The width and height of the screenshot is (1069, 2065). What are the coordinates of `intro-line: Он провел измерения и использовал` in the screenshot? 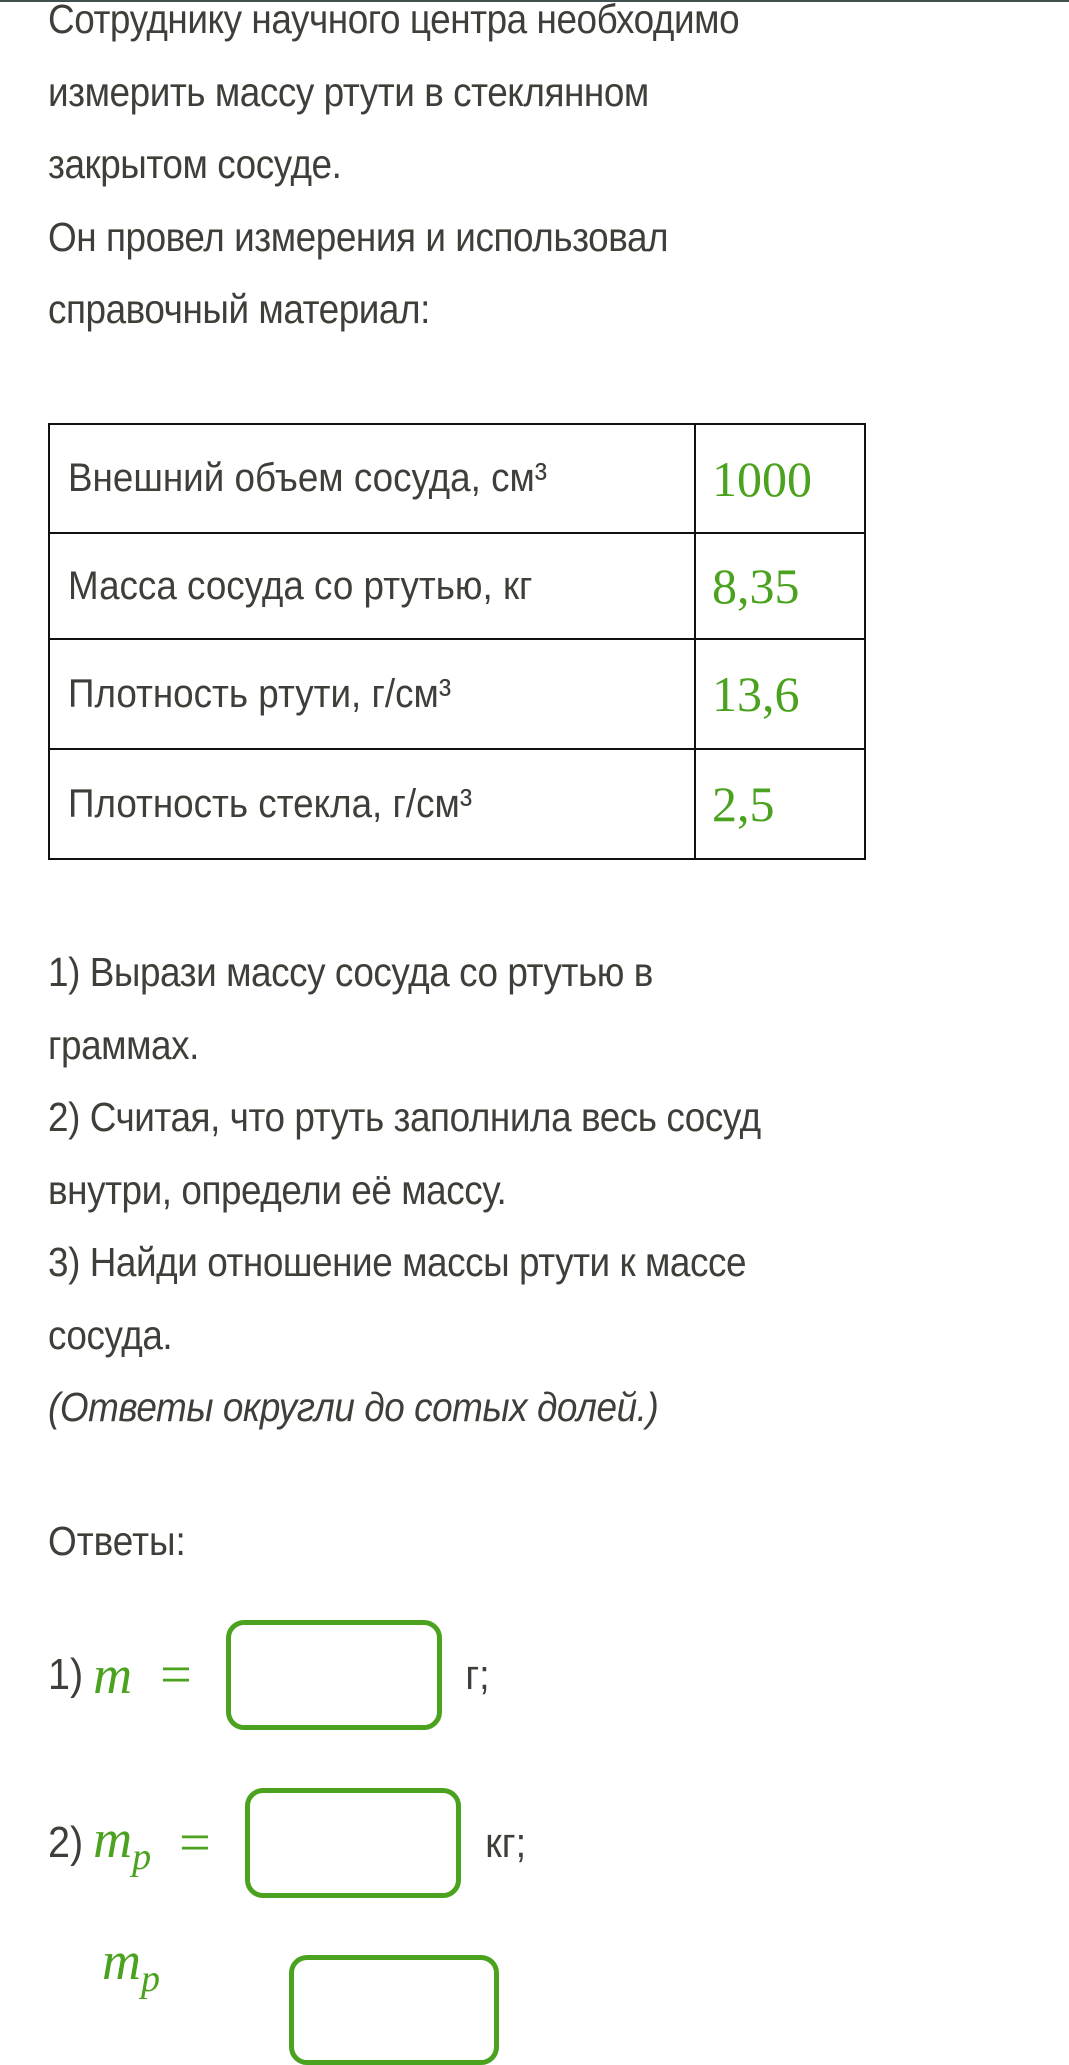 It's located at (358, 236).